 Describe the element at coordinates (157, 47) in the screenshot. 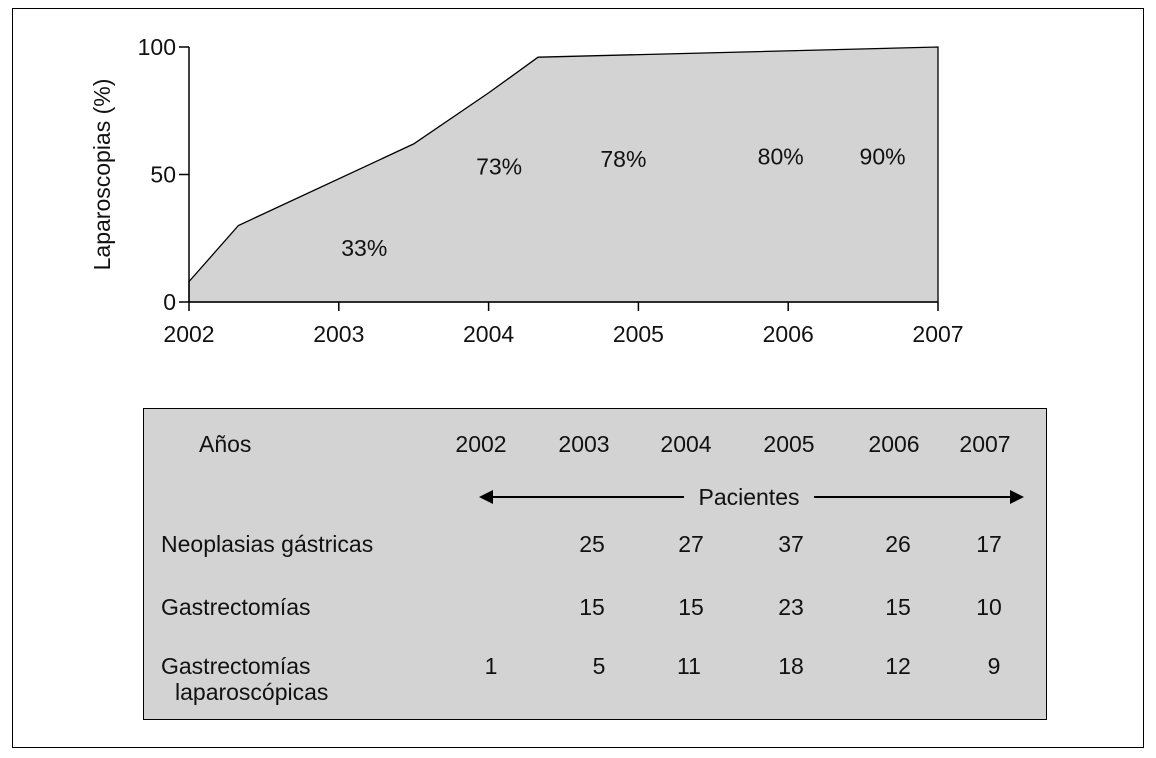

I see `y-tick-label: 100` at that location.